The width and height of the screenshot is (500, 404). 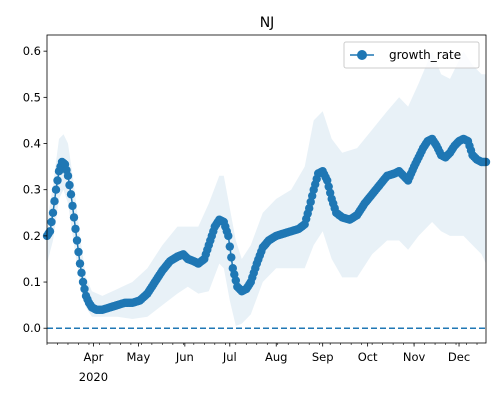 What do you see at coordinates (459, 357) in the screenshot?
I see `x-tick-label: Dec` at bounding box center [459, 357].